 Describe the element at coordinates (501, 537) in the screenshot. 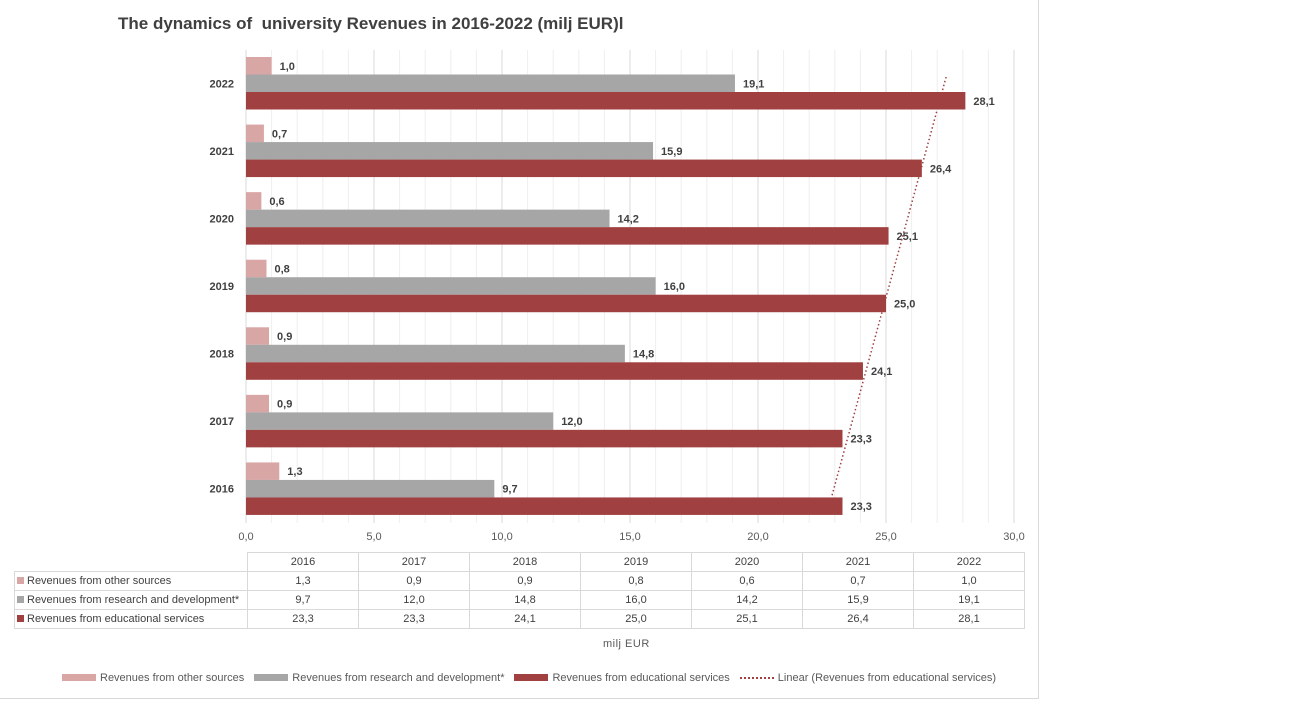

I see `x-tick-label: 10,0` at that location.